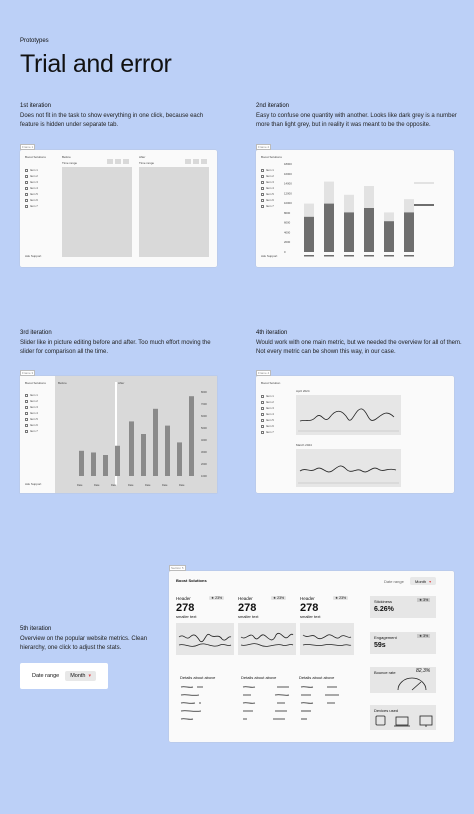  I want to click on iteration-heading: 1st iteration, so click(36, 106).